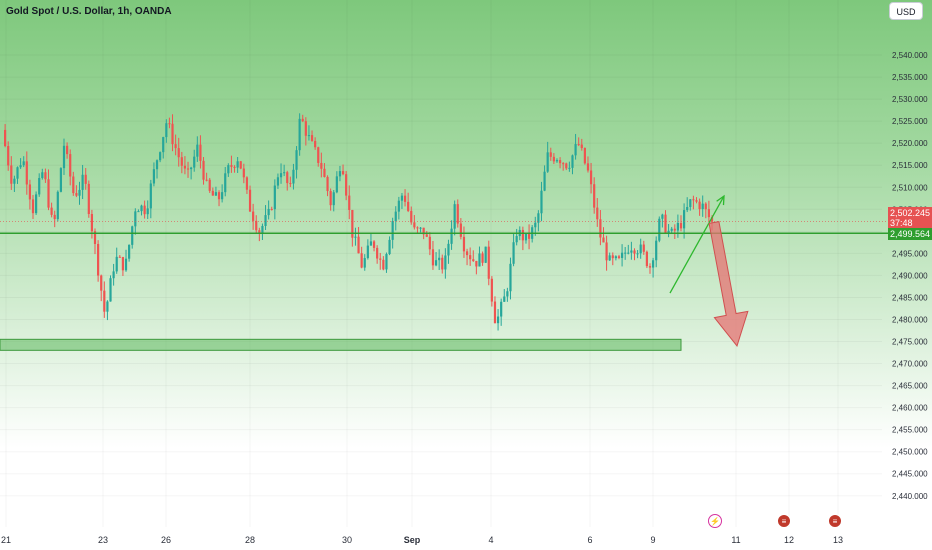 Image resolution: width=932 pixels, height=550 pixels. Describe the element at coordinates (910, 187) in the screenshot. I see `price-tick-label: 2,510.000` at that location.